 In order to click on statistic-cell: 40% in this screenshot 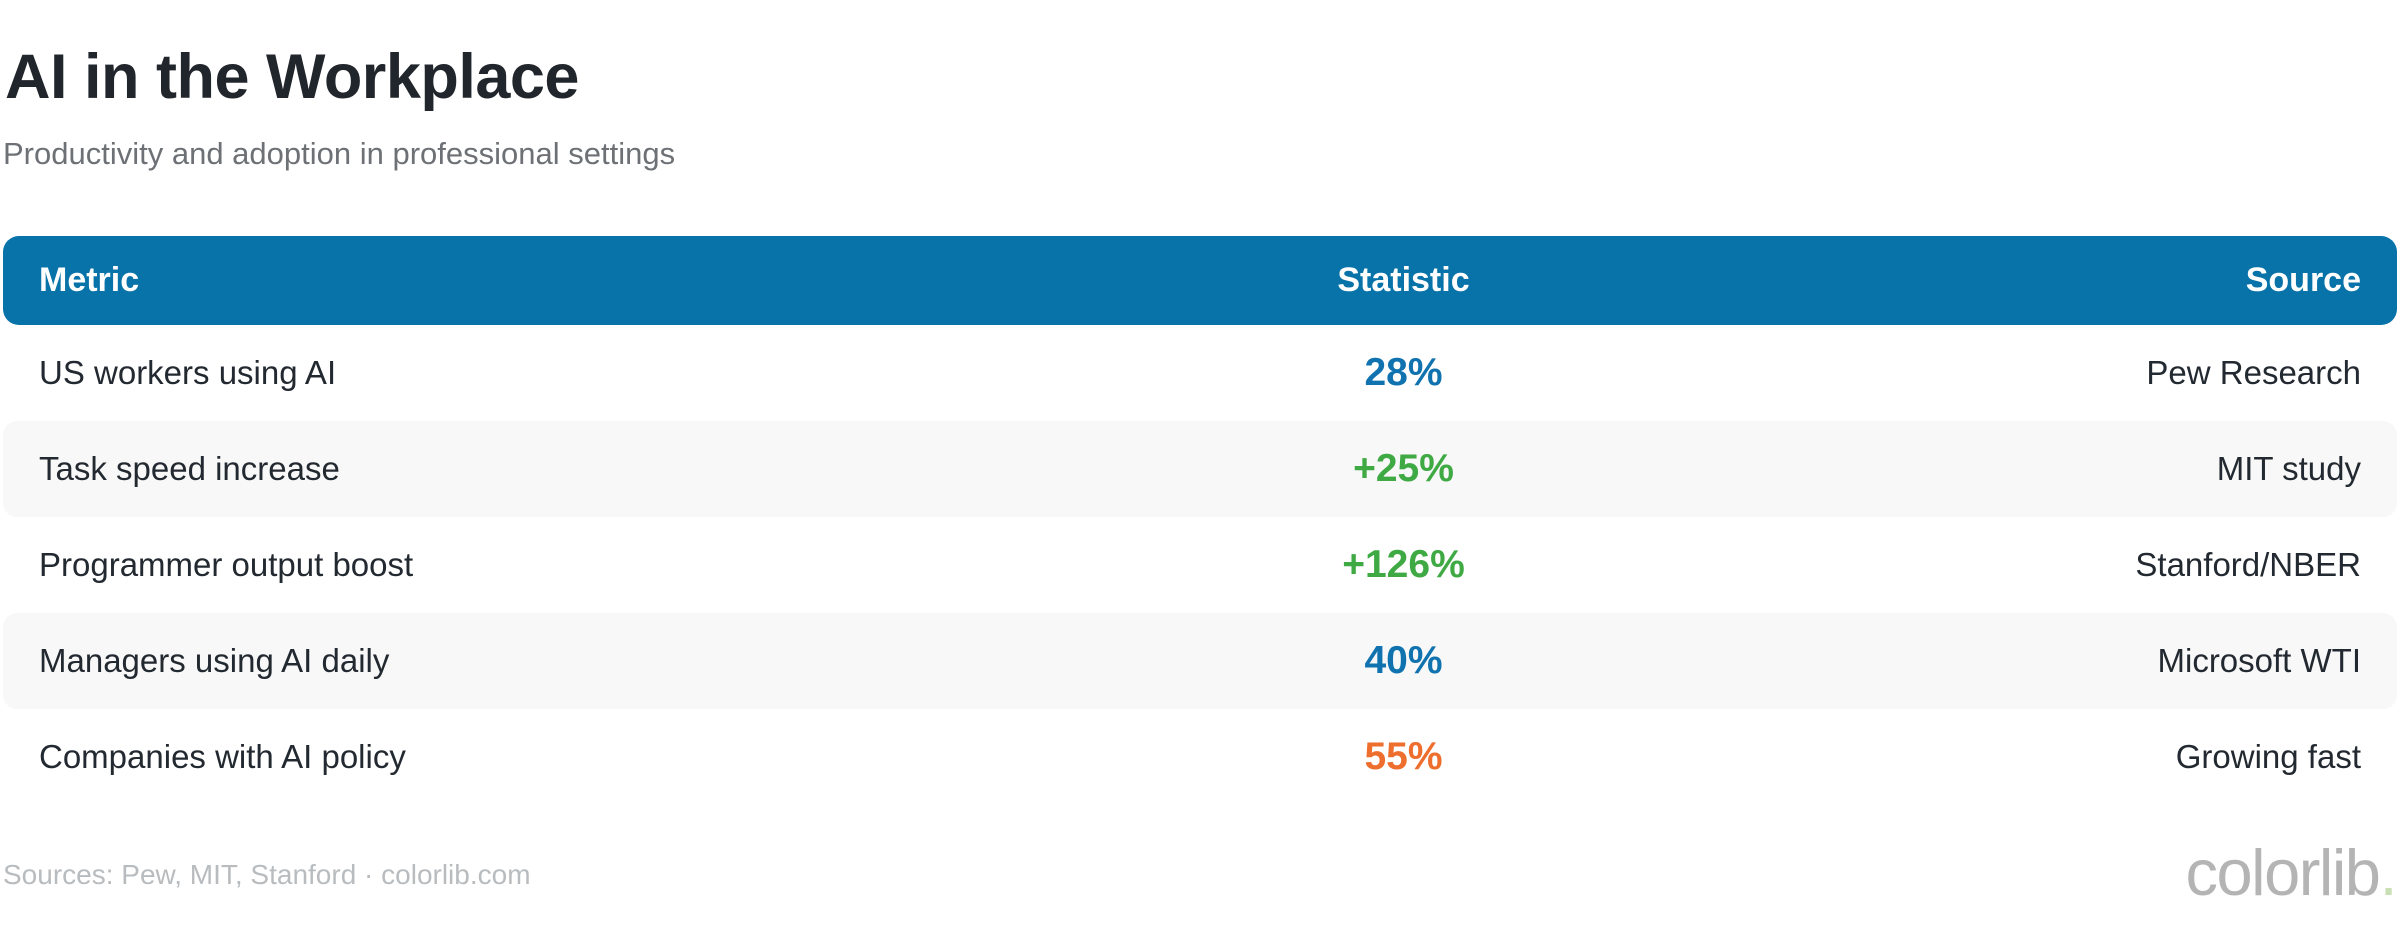, I will do `click(1403, 660)`.